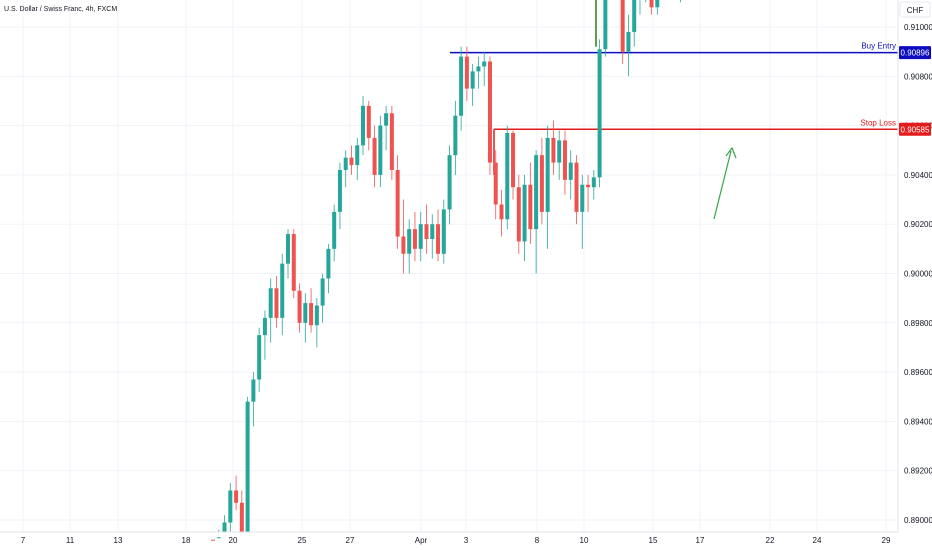 The width and height of the screenshot is (932, 550). I want to click on level-label: Buy Entry, so click(878, 46).